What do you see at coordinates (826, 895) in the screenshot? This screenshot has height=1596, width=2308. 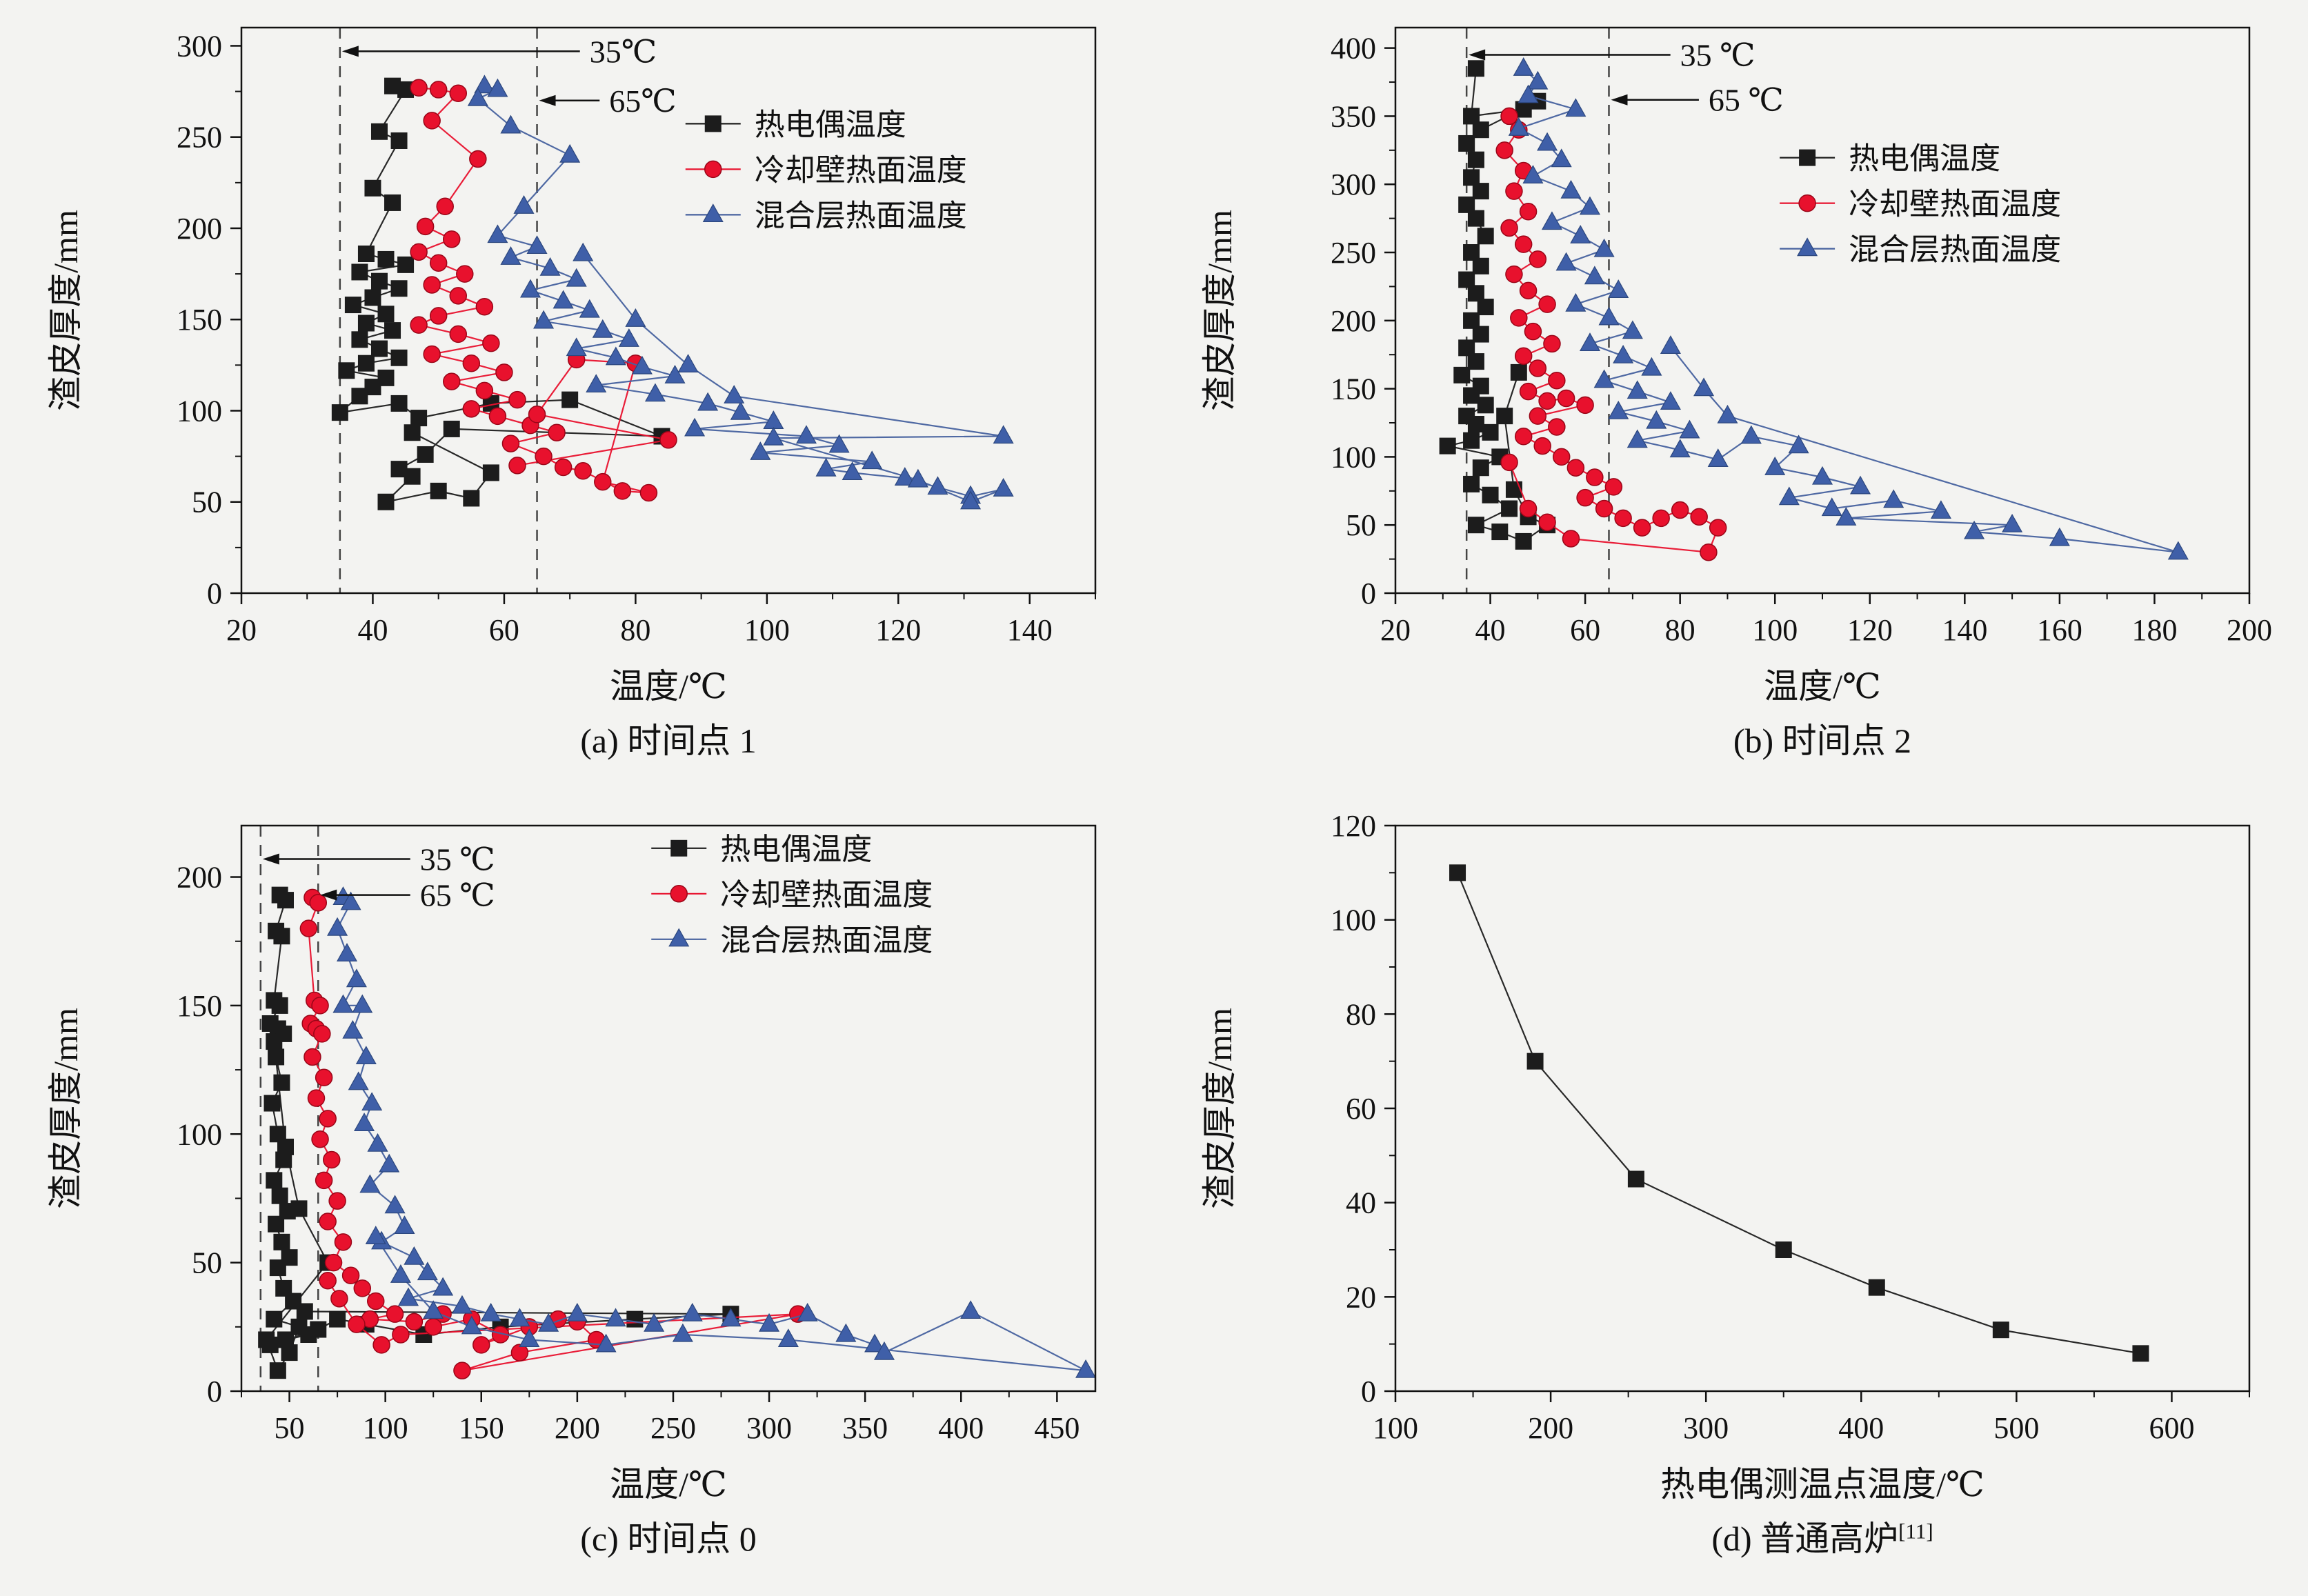 I see `legend-label: 冷却壁热面温度` at bounding box center [826, 895].